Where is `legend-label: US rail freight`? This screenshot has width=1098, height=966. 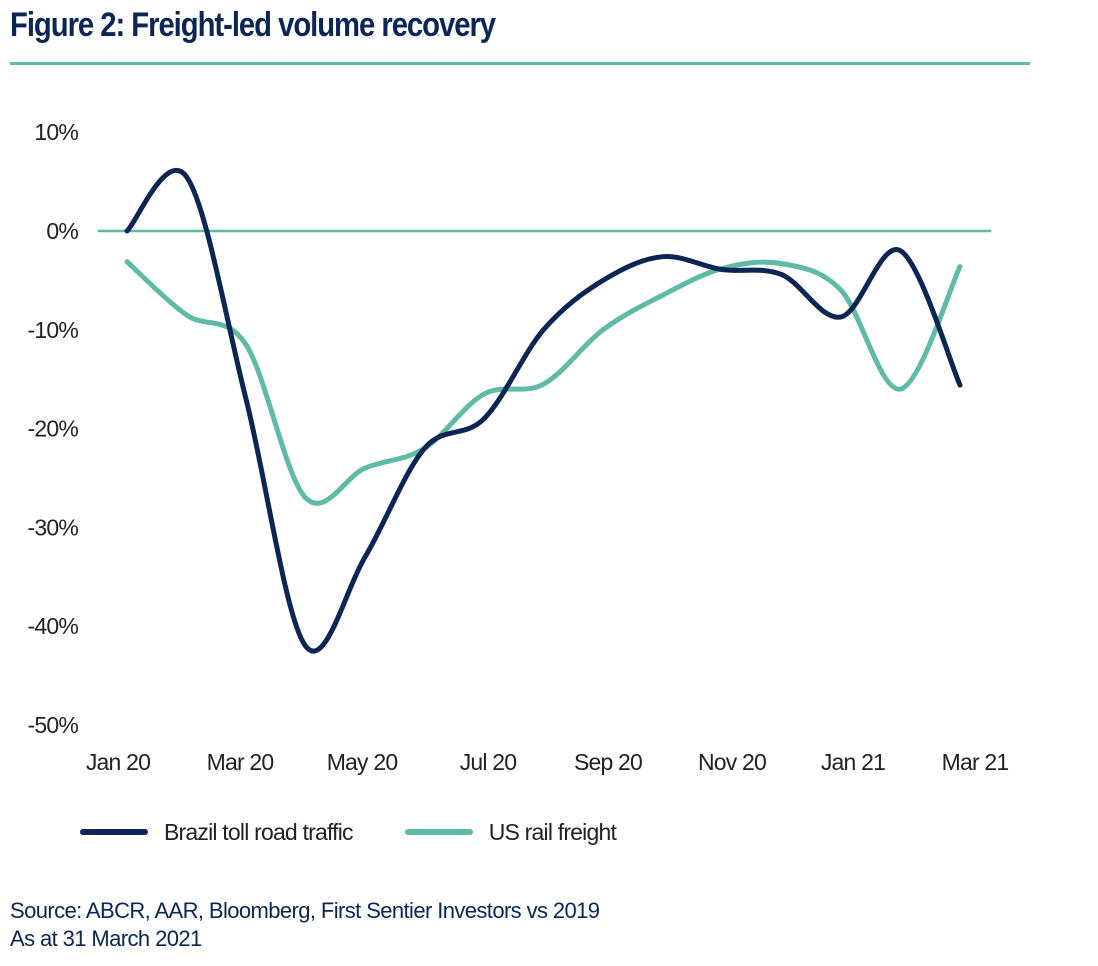 legend-label: US rail freight is located at coordinates (552, 831).